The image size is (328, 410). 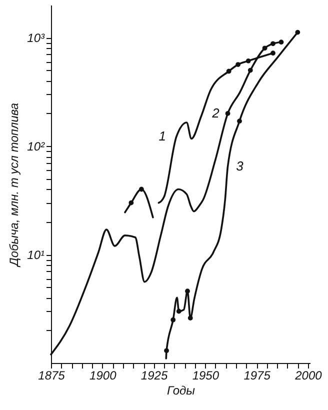 I want to click on x-axis-title: Годы, so click(x=181, y=391).